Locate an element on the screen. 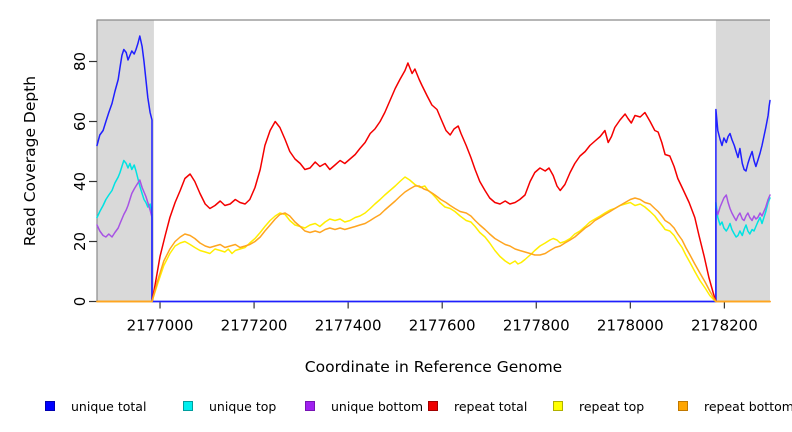  y-tick-label: 40 is located at coordinates (80, 181).